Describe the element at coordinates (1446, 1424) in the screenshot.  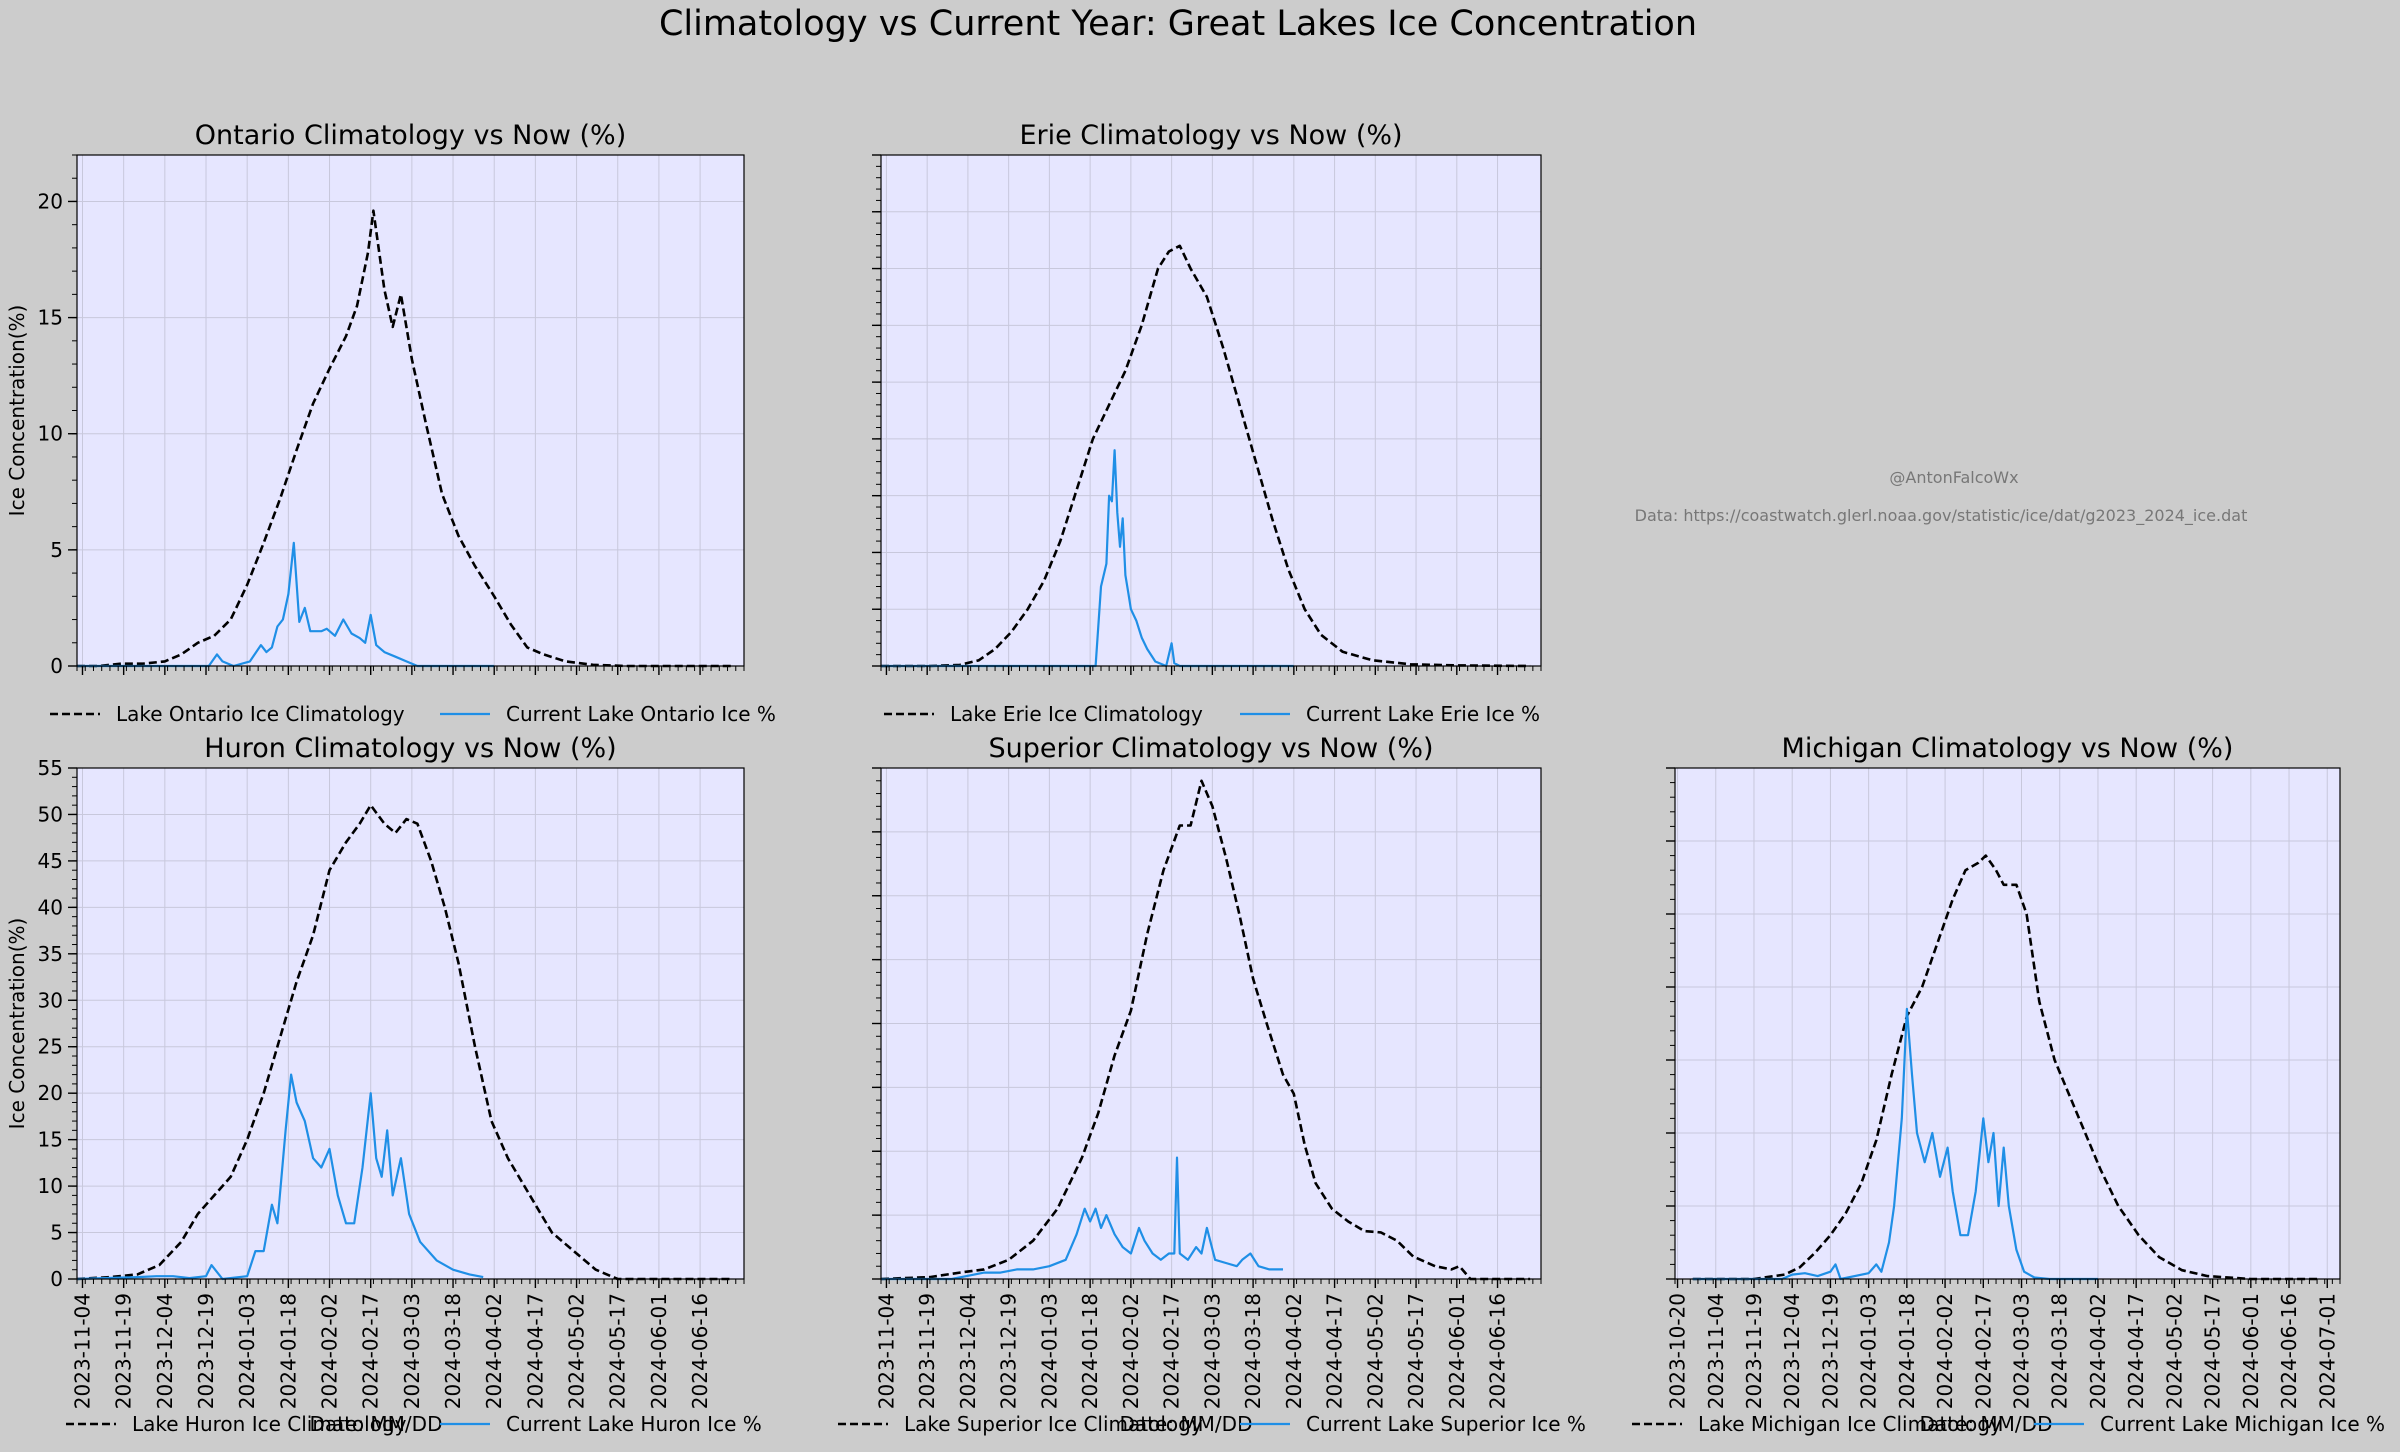
I see `legend-current-label: Current Lake Superior Ice %` at that location.